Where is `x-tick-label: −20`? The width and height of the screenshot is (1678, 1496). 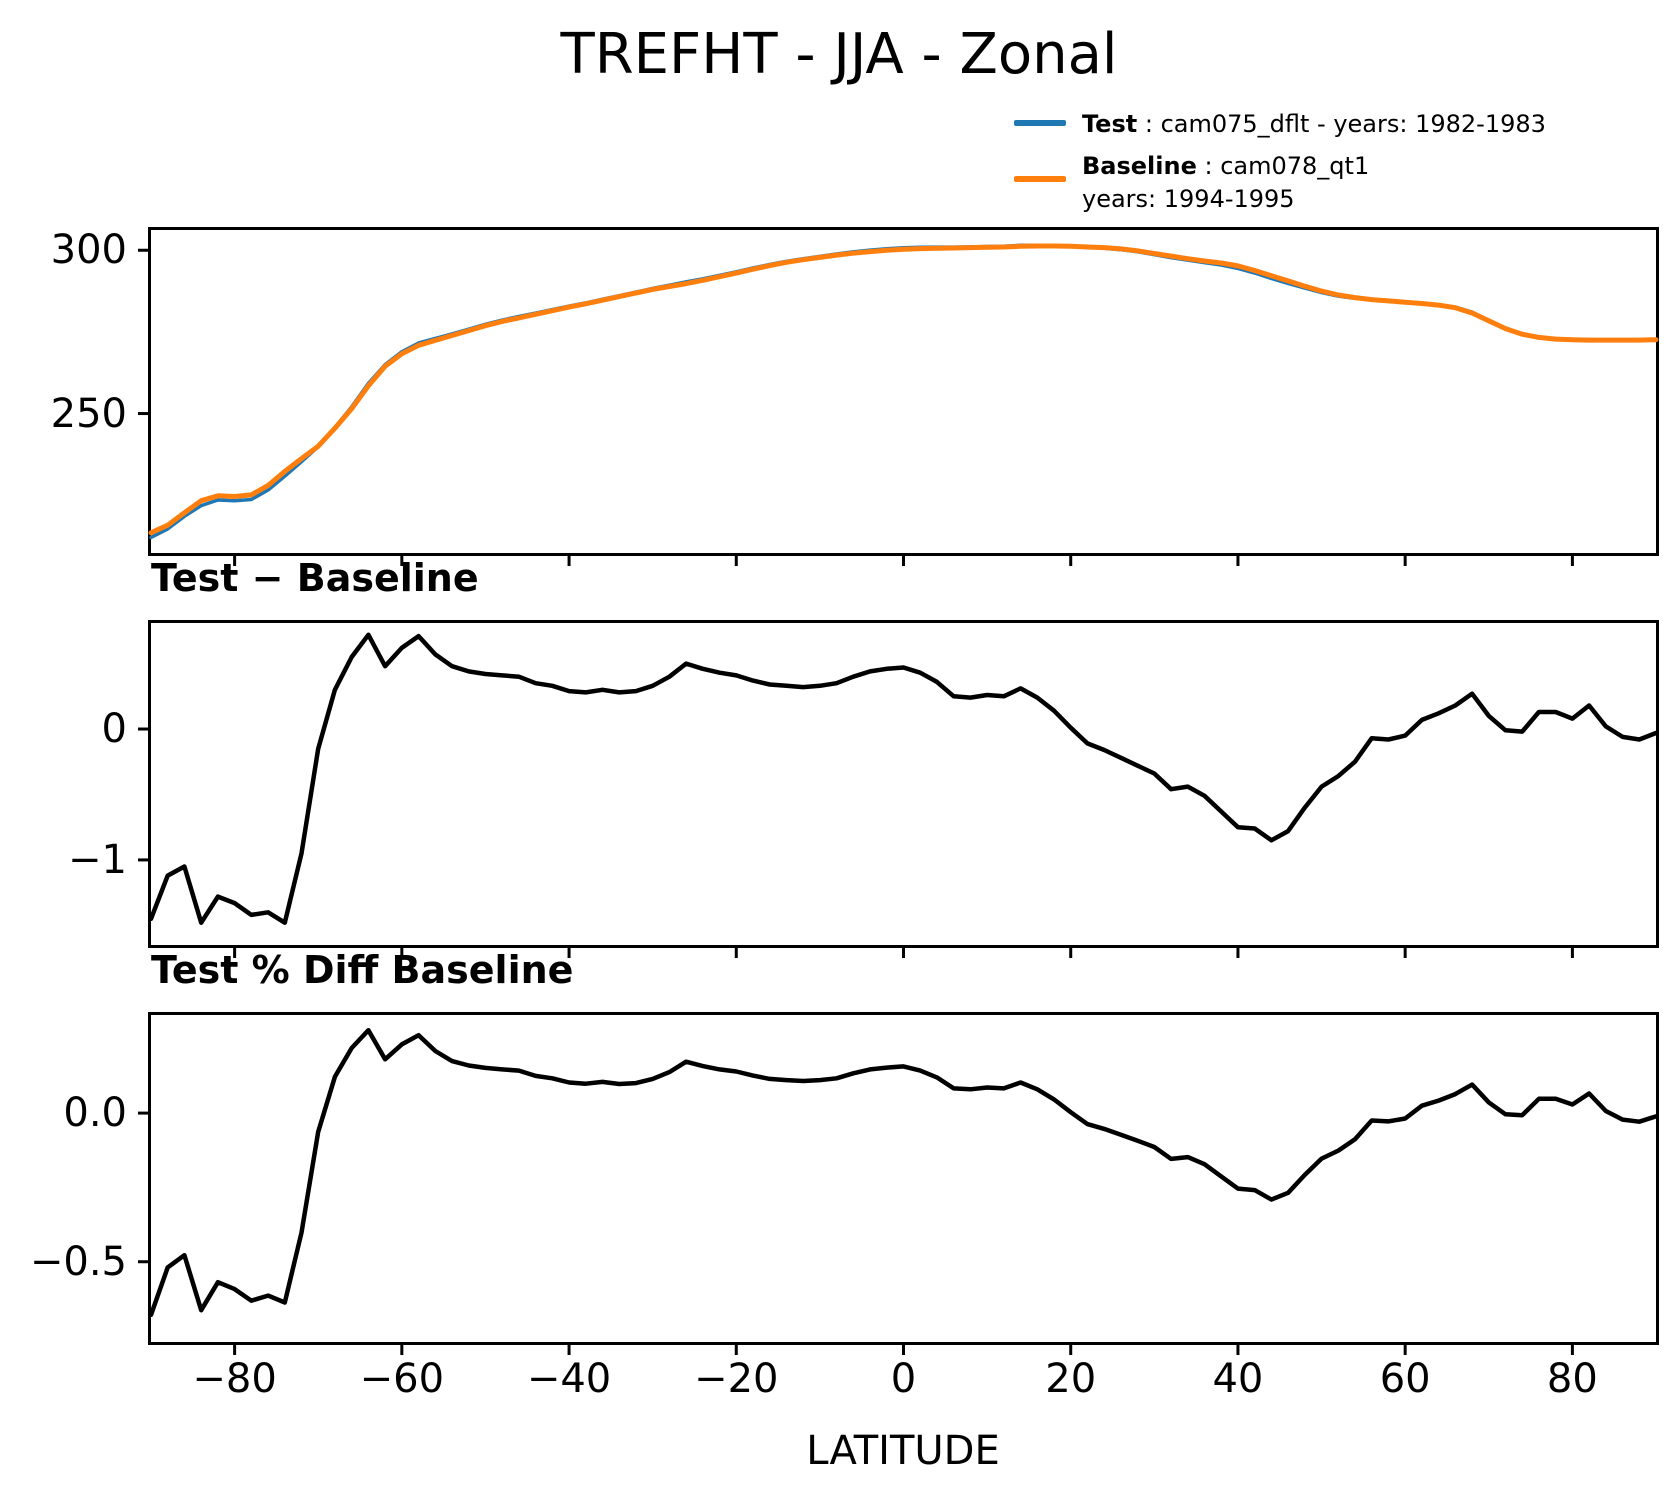 x-tick-label: −20 is located at coordinates (736, 1379).